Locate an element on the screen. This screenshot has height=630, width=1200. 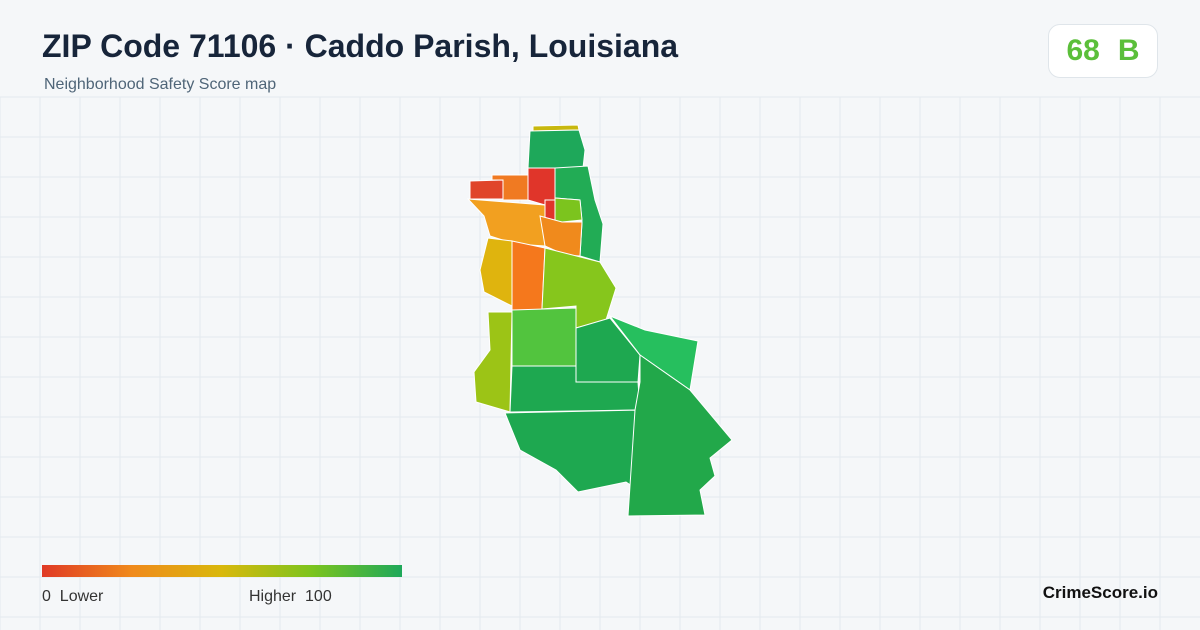
legend-low: 0 Lower is located at coordinates (72, 597).